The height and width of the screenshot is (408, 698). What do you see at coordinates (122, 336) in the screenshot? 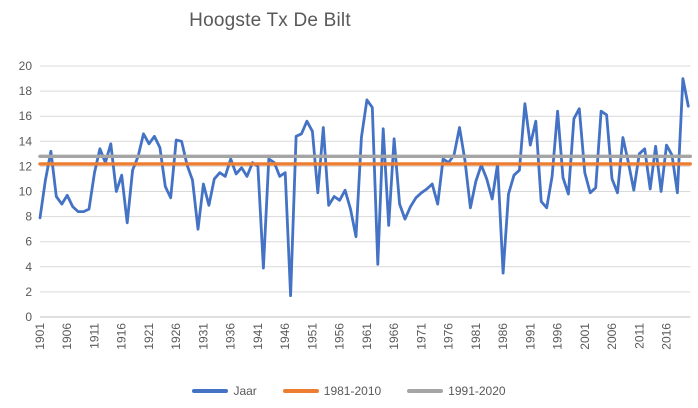
I see `x-axis-label: 1916` at bounding box center [122, 336].